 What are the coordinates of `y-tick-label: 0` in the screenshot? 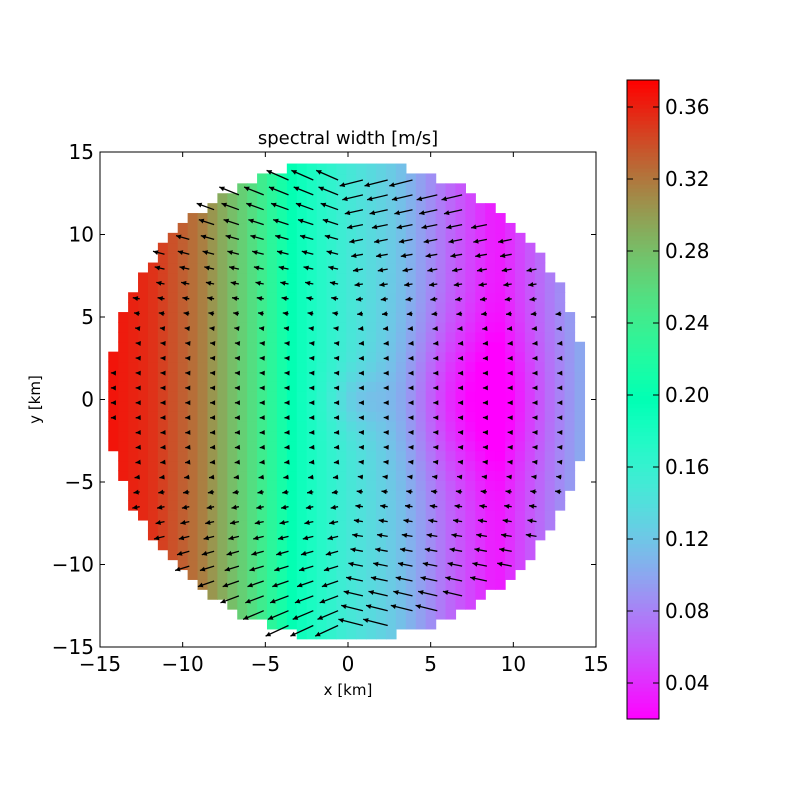 It's located at (87, 400).